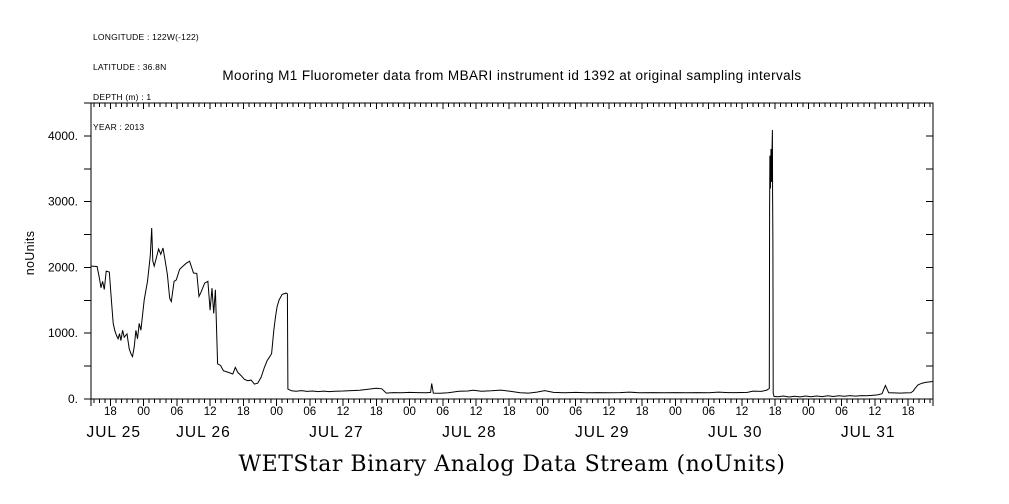  What do you see at coordinates (122, 97) in the screenshot?
I see `metadata-line-depth: DEPTH (m) : 1` at bounding box center [122, 97].